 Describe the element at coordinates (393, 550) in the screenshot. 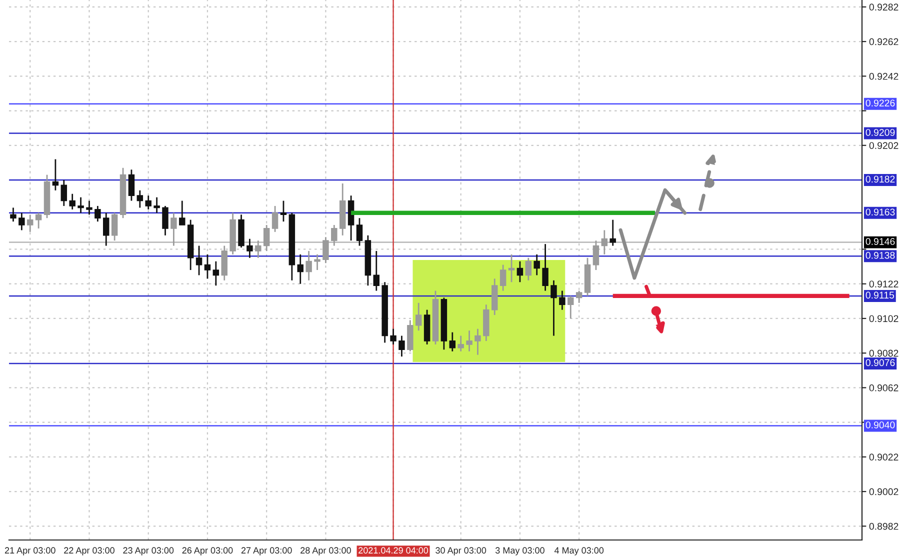

I see `x-tick-label: 2021.04.29 04:00` at that location.